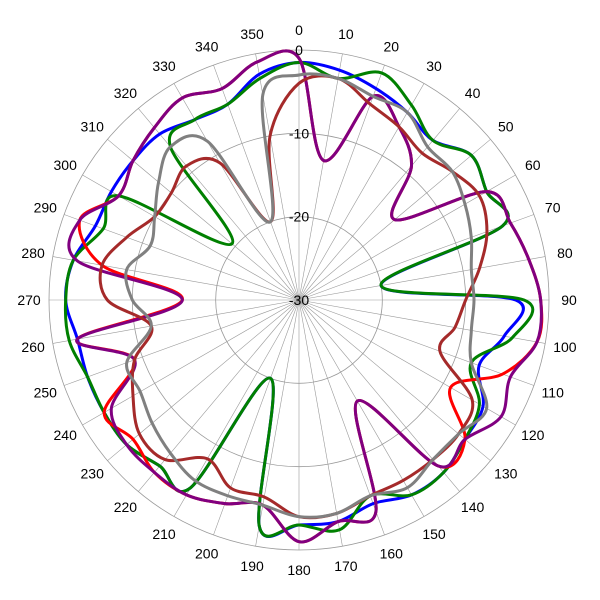  I want to click on angle-tick-label-22: 220, so click(126, 507).